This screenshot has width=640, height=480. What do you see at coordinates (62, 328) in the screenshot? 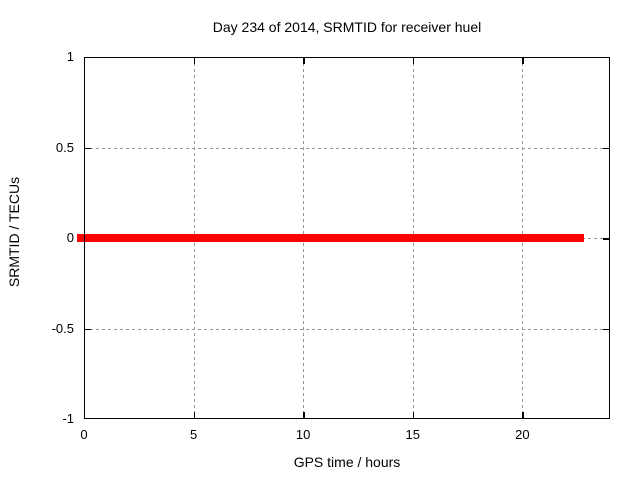
I see `y-tick-label: -0.5` at bounding box center [62, 328].